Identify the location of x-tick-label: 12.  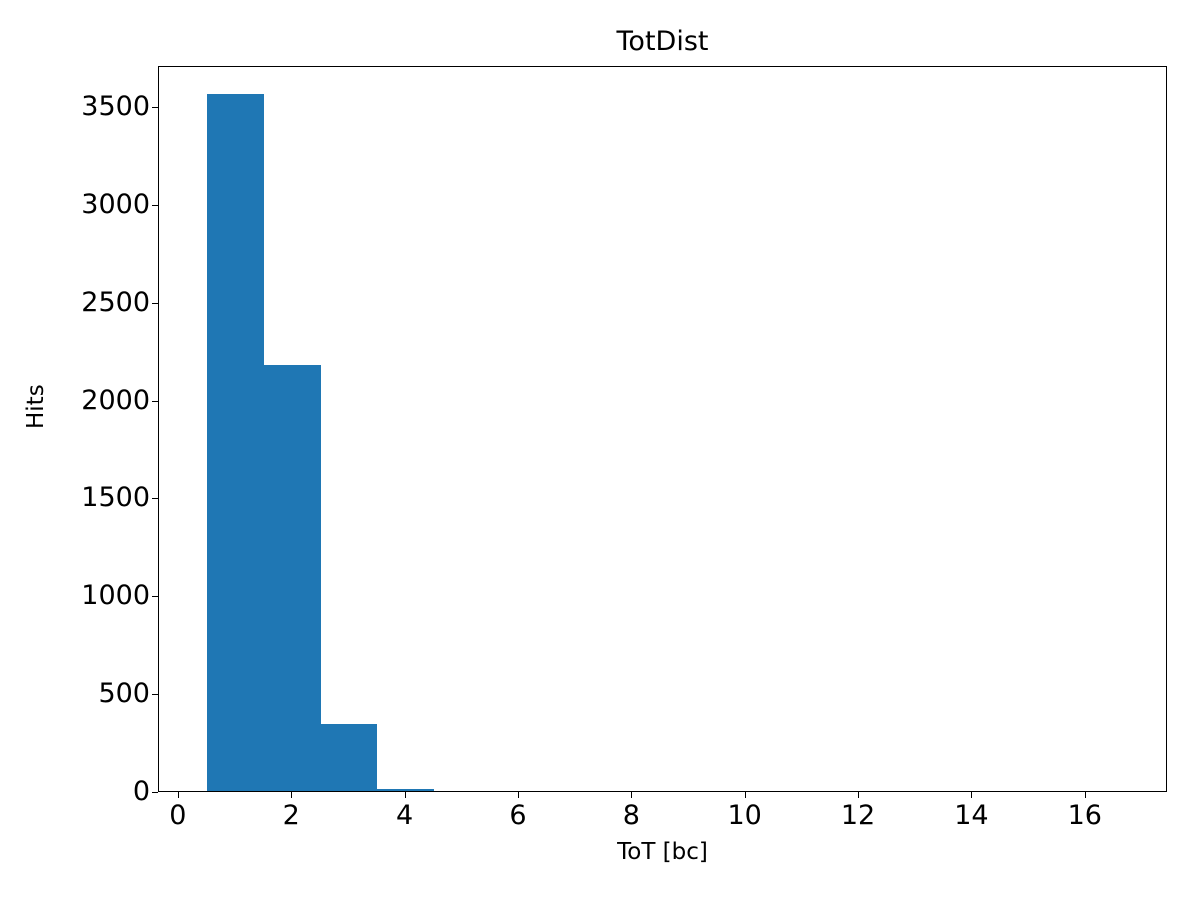
(858, 815).